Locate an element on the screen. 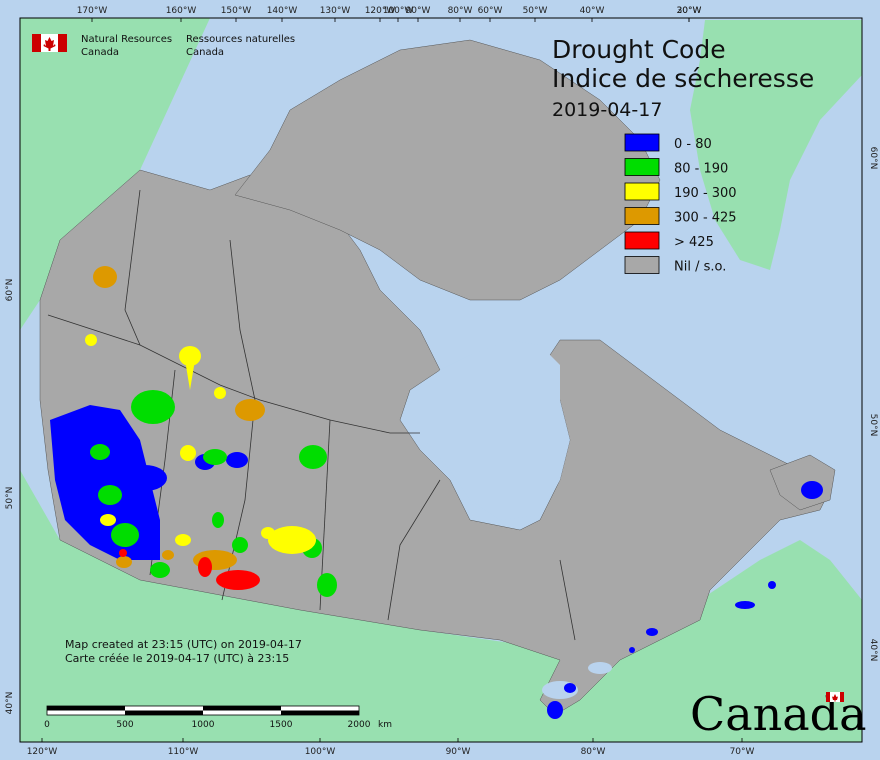 This screenshot has width=880, height=760. top-tick-label: 150°W is located at coordinates (236, 11).